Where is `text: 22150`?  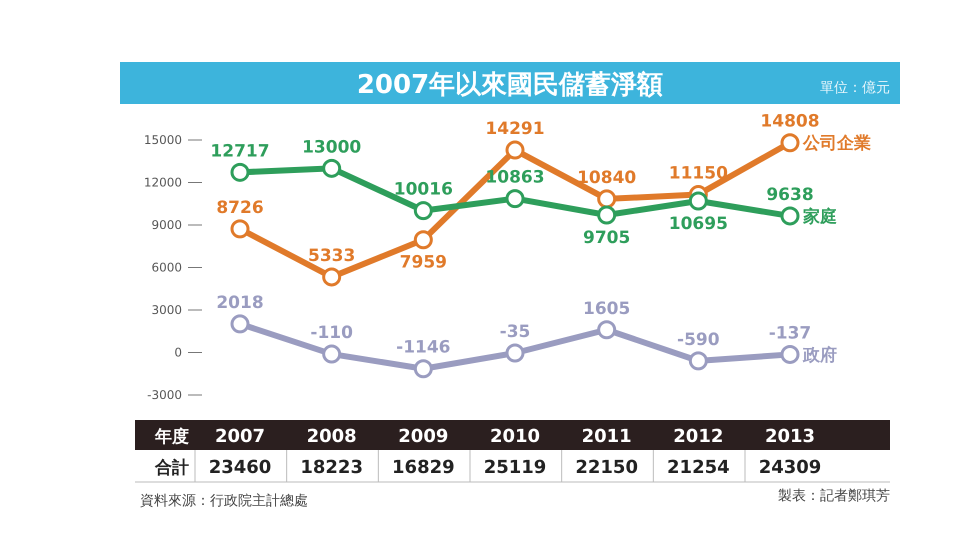
text: 22150 is located at coordinates (606, 467).